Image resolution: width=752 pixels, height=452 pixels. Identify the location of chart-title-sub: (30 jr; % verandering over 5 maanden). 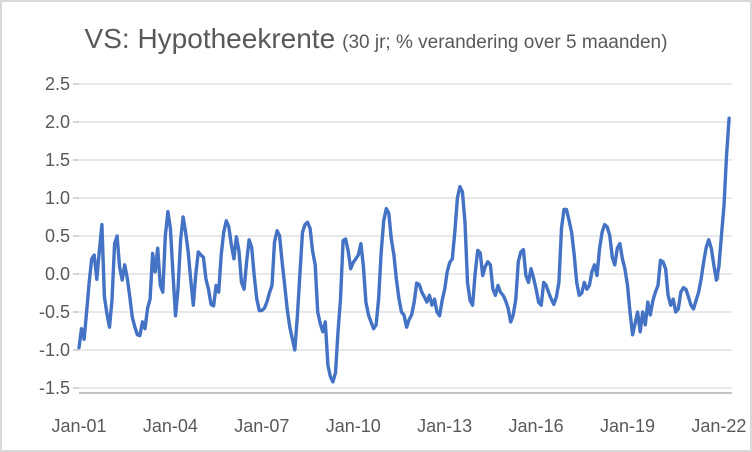
(505, 42).